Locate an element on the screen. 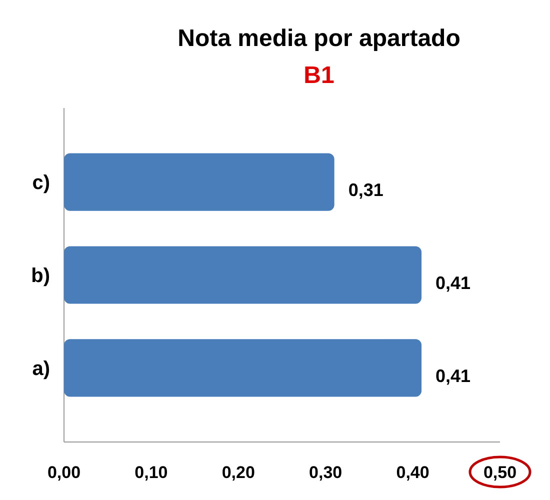  data-label: 0,31 is located at coordinates (366, 190).